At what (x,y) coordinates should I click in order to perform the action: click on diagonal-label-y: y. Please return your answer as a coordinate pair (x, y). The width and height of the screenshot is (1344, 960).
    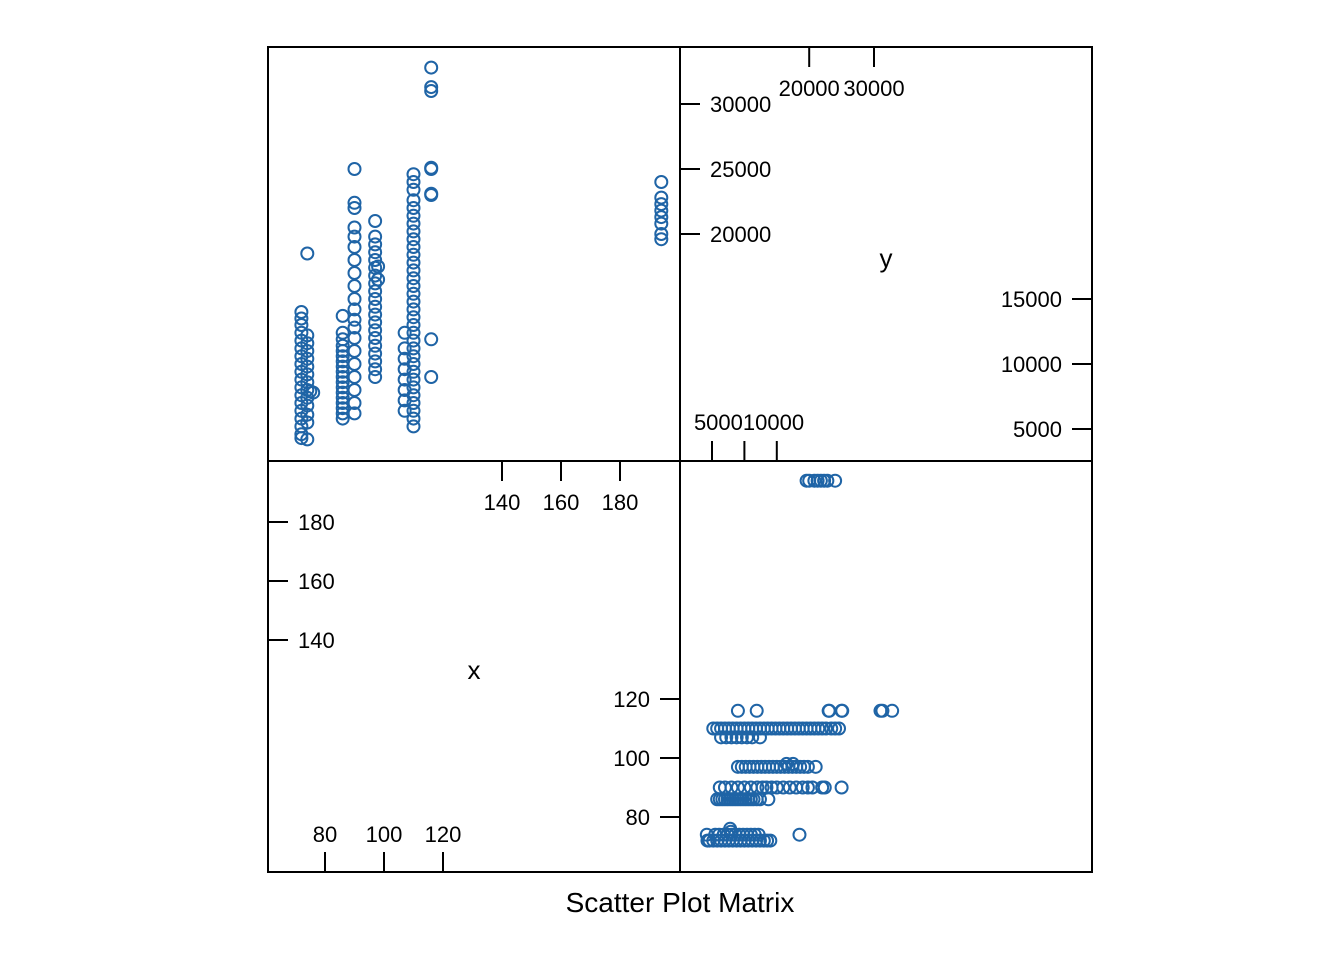
    Looking at the image, I should click on (886, 258).